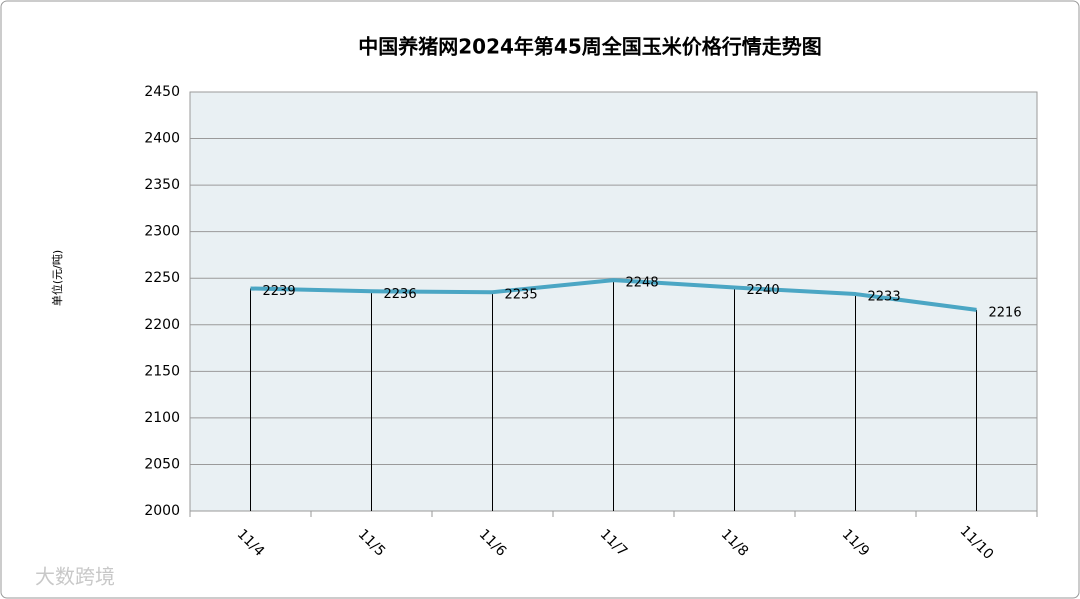 The width and height of the screenshot is (1080, 599). I want to click on value-label: 2240, so click(763, 290).